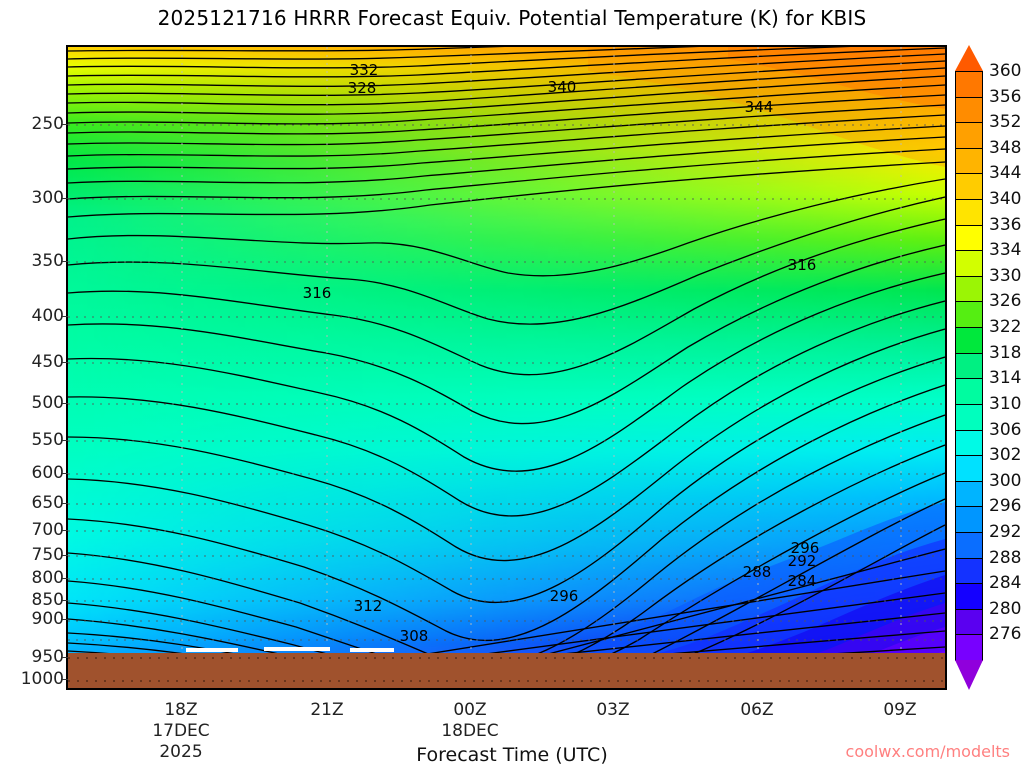  I want to click on y-axis-tick-600: 600, so click(47, 473).